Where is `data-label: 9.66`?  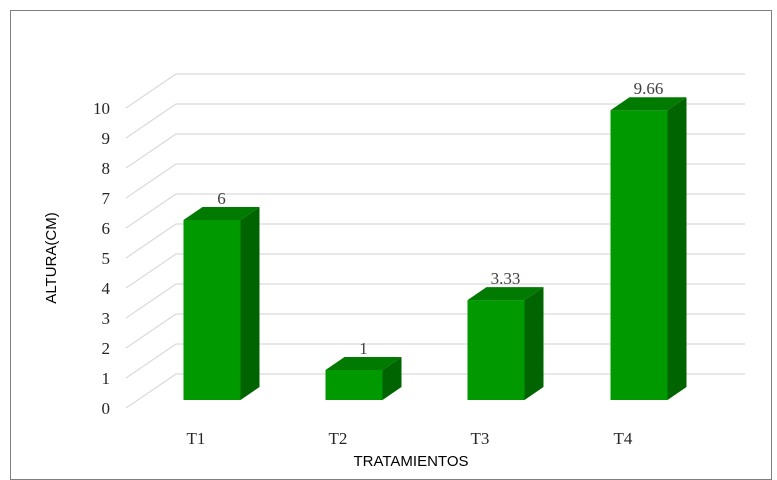 data-label: 9.66 is located at coordinates (649, 88).